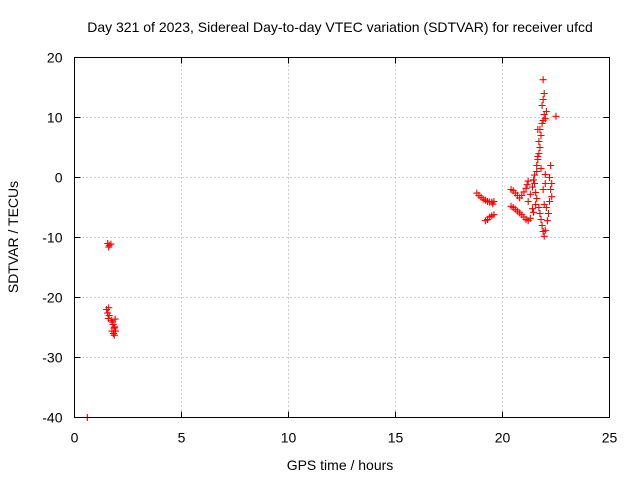 Image resolution: width=640 pixels, height=480 pixels. What do you see at coordinates (52, 418) in the screenshot?
I see `y-tick-label: -40` at bounding box center [52, 418].